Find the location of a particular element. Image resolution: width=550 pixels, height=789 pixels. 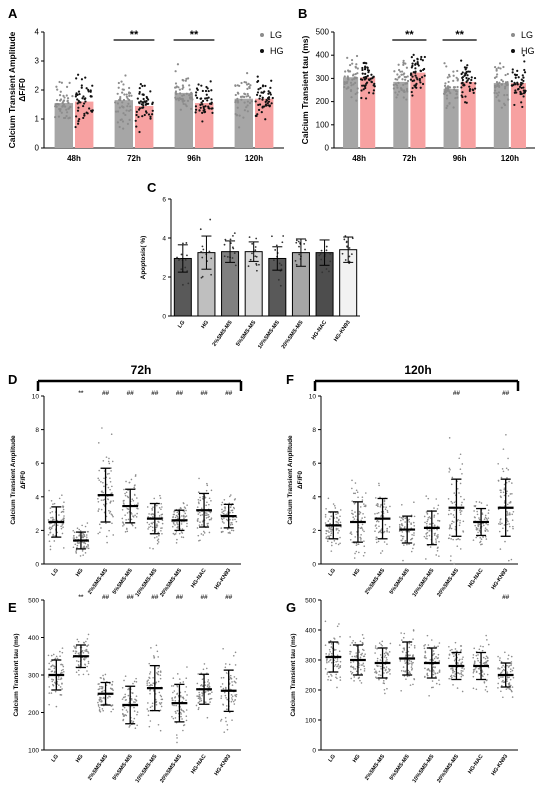

significance-mark: ** is located at coordinates (134, 35).